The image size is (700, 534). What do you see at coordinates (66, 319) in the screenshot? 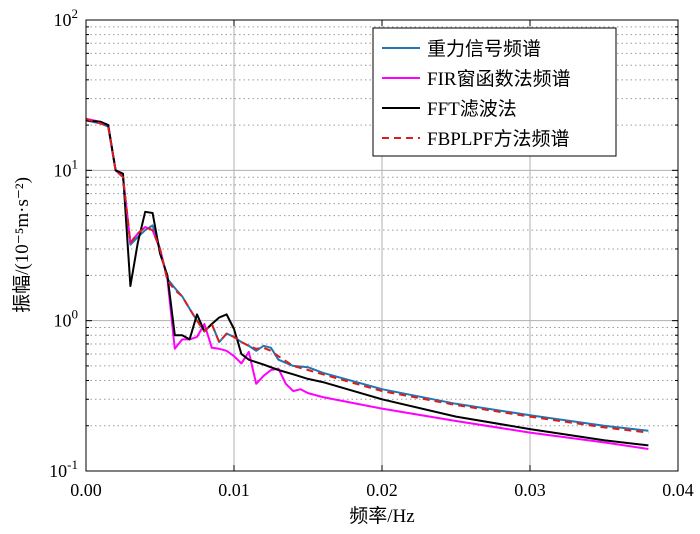
I see `y-tick-label: 10⁰` at bounding box center [66, 319].